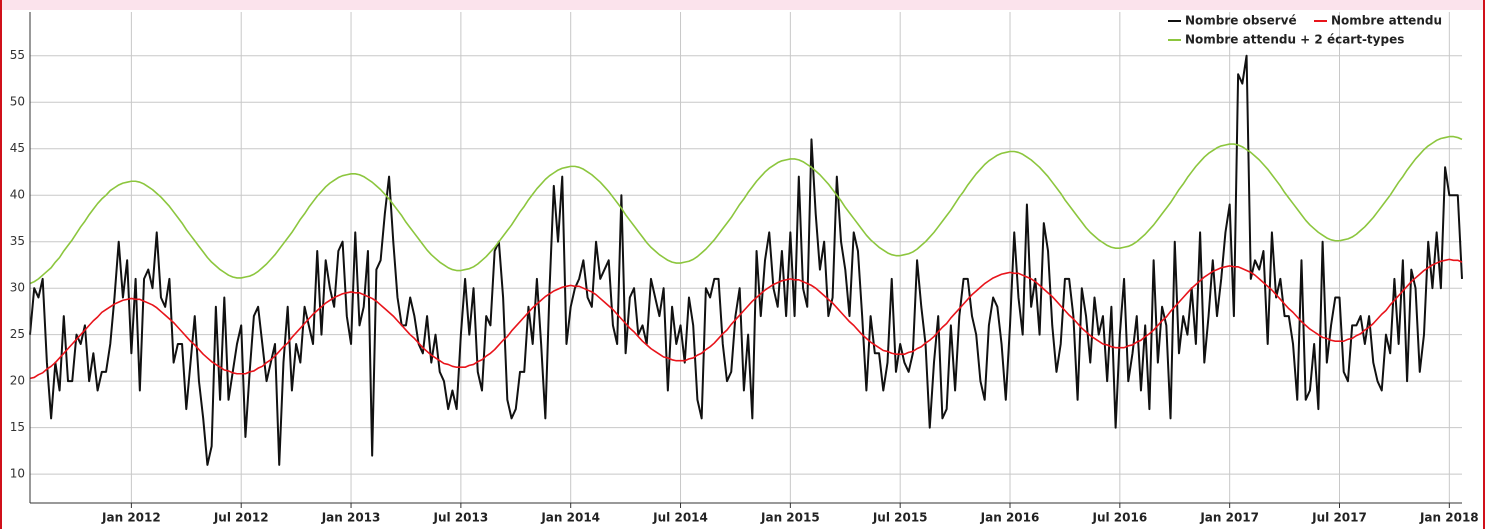  I want to click on y-tick-label: 45, so click(17, 148).